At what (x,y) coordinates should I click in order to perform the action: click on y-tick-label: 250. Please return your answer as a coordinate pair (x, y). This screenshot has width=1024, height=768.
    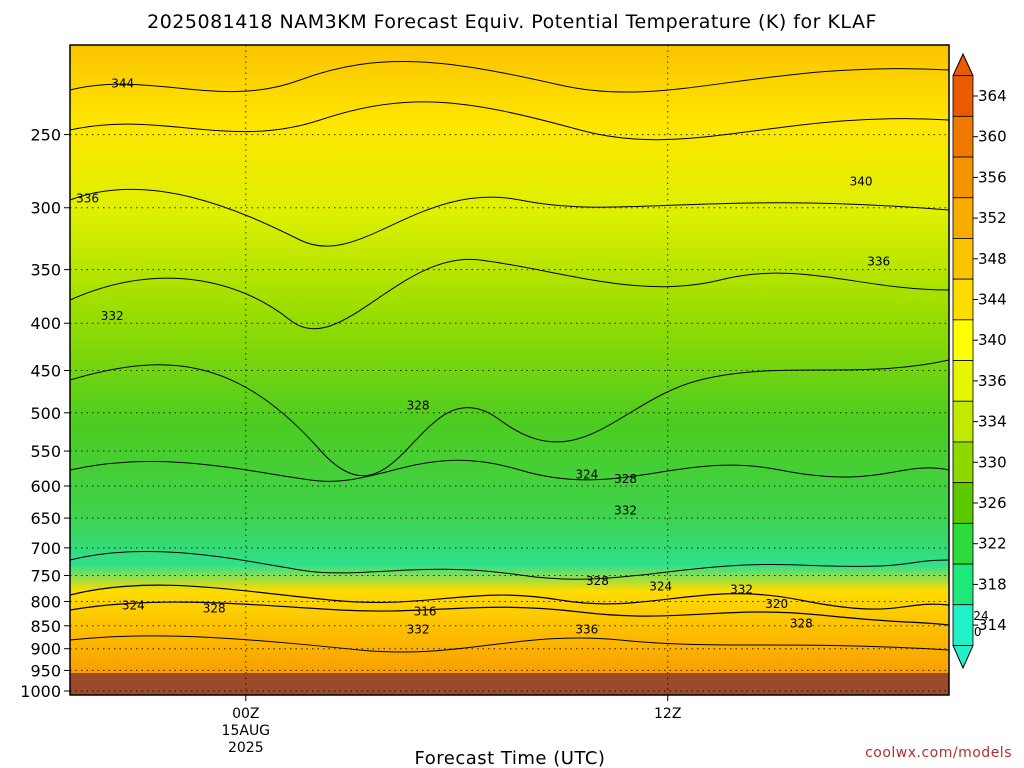
    Looking at the image, I should click on (45, 135).